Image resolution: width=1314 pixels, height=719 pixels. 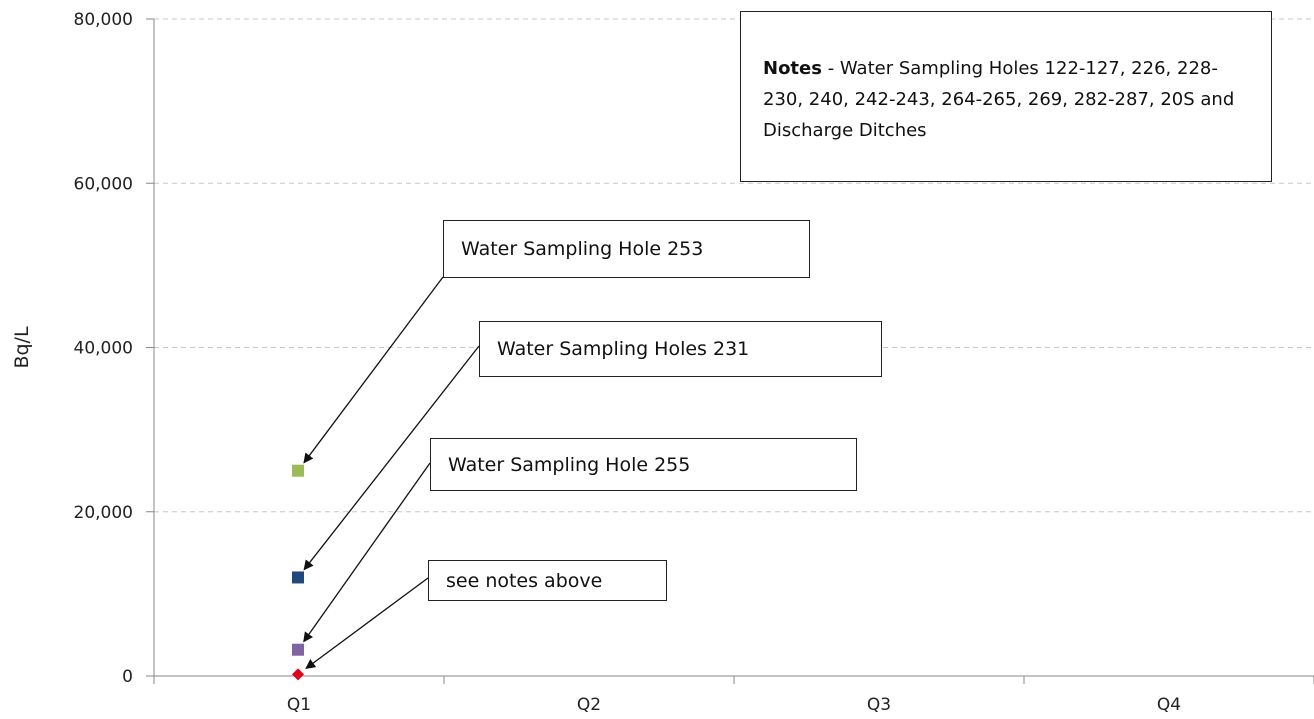 What do you see at coordinates (103, 513) in the screenshot?
I see `y-tick-label-1: 20,000` at bounding box center [103, 513].